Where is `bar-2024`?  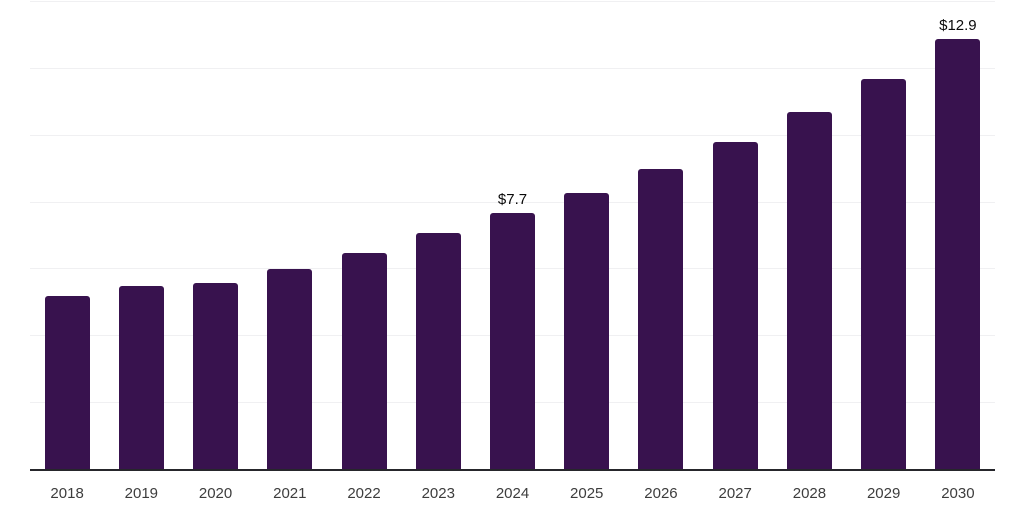
bar-2024 is located at coordinates (512, 341).